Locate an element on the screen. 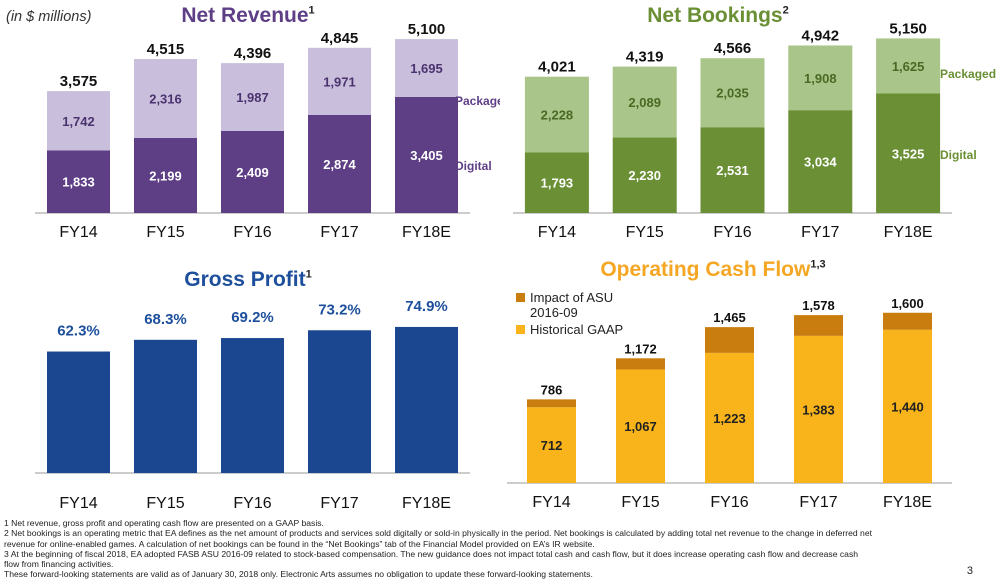 The width and height of the screenshot is (1000, 587). chart-title: Net Revenue1 is located at coordinates (247, 15).